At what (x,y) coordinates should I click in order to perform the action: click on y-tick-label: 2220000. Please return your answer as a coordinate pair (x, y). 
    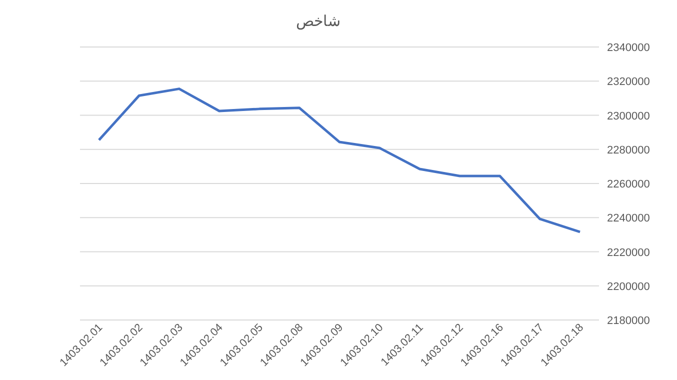
    Looking at the image, I should click on (628, 252).